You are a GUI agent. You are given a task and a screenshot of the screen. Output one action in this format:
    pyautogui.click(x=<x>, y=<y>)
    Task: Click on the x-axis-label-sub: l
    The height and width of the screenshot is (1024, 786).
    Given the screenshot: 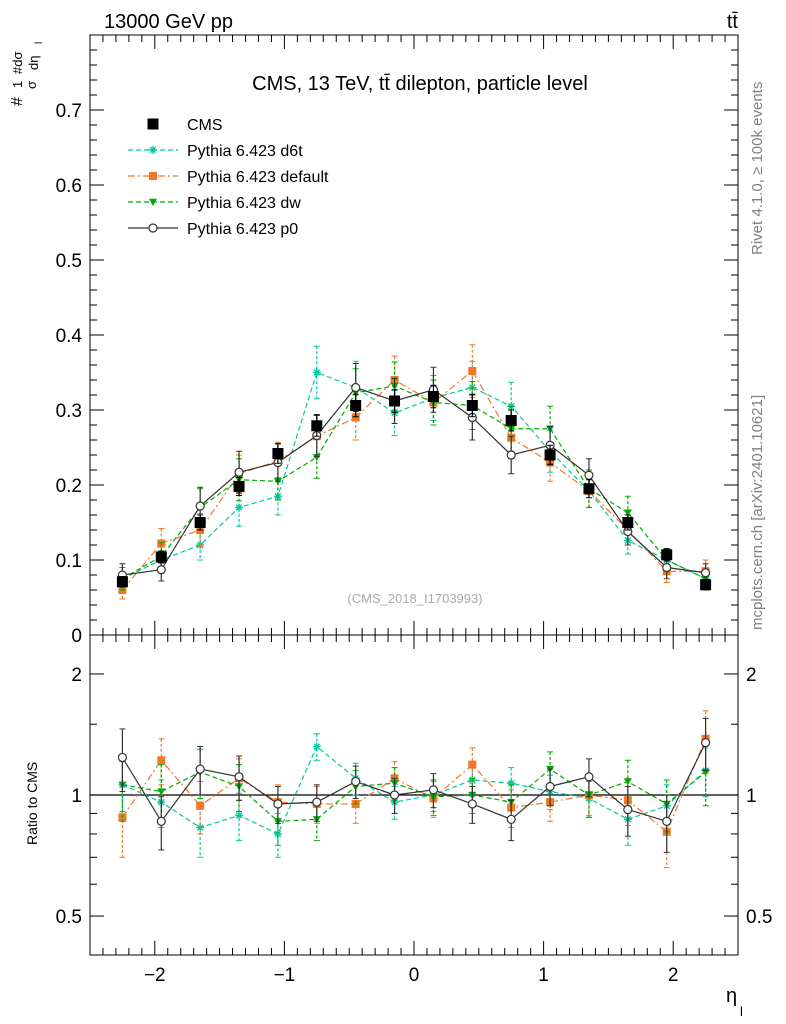 What is the action you would take?
    pyautogui.click(x=741, y=1011)
    